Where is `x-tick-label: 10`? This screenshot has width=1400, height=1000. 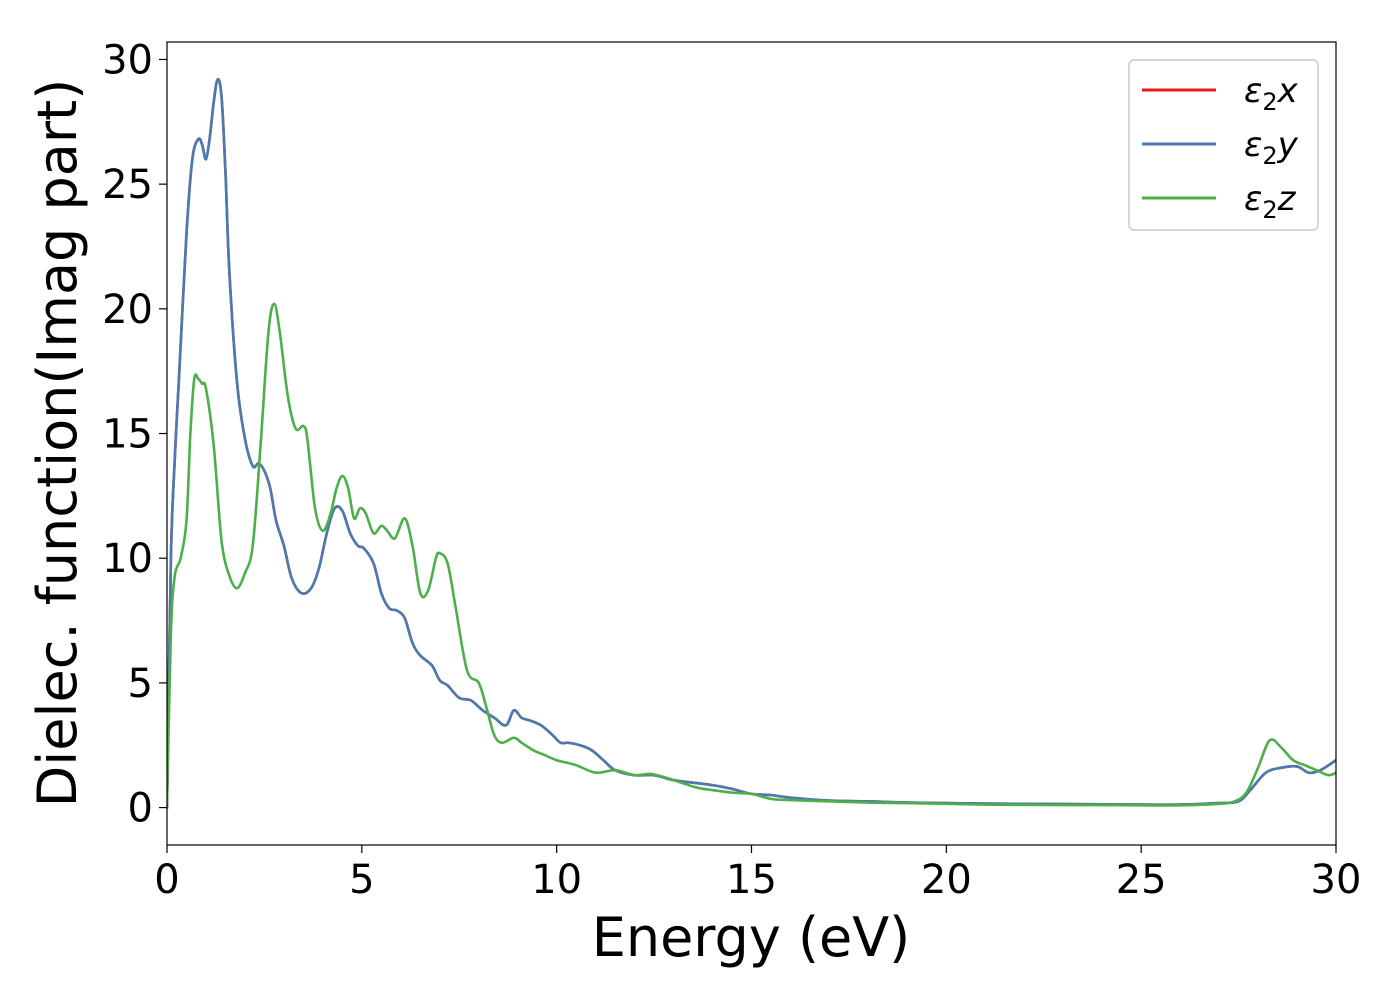
x-tick-label: 10 is located at coordinates (556, 880).